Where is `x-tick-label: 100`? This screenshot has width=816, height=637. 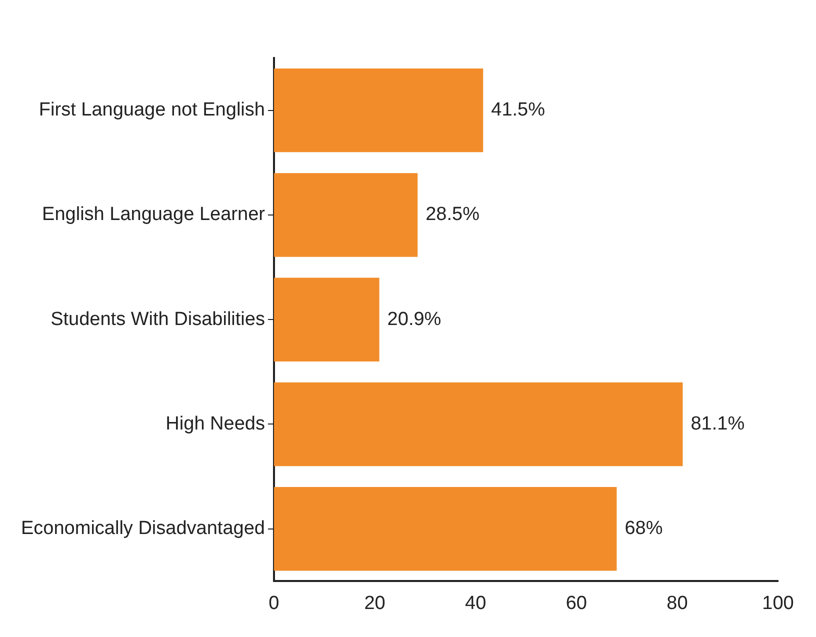 x-tick-label: 100 is located at coordinates (778, 603).